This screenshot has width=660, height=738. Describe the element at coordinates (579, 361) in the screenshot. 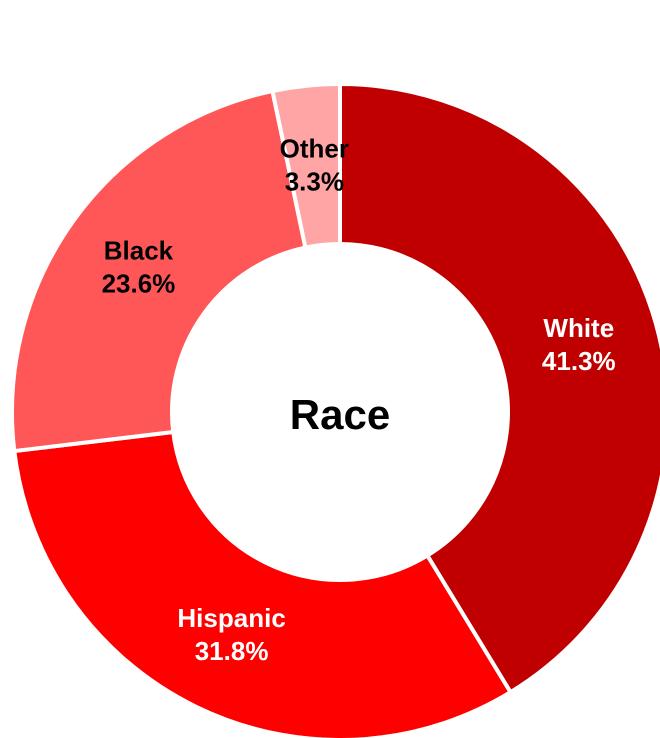

I see `value-label: 41.3%` at that location.